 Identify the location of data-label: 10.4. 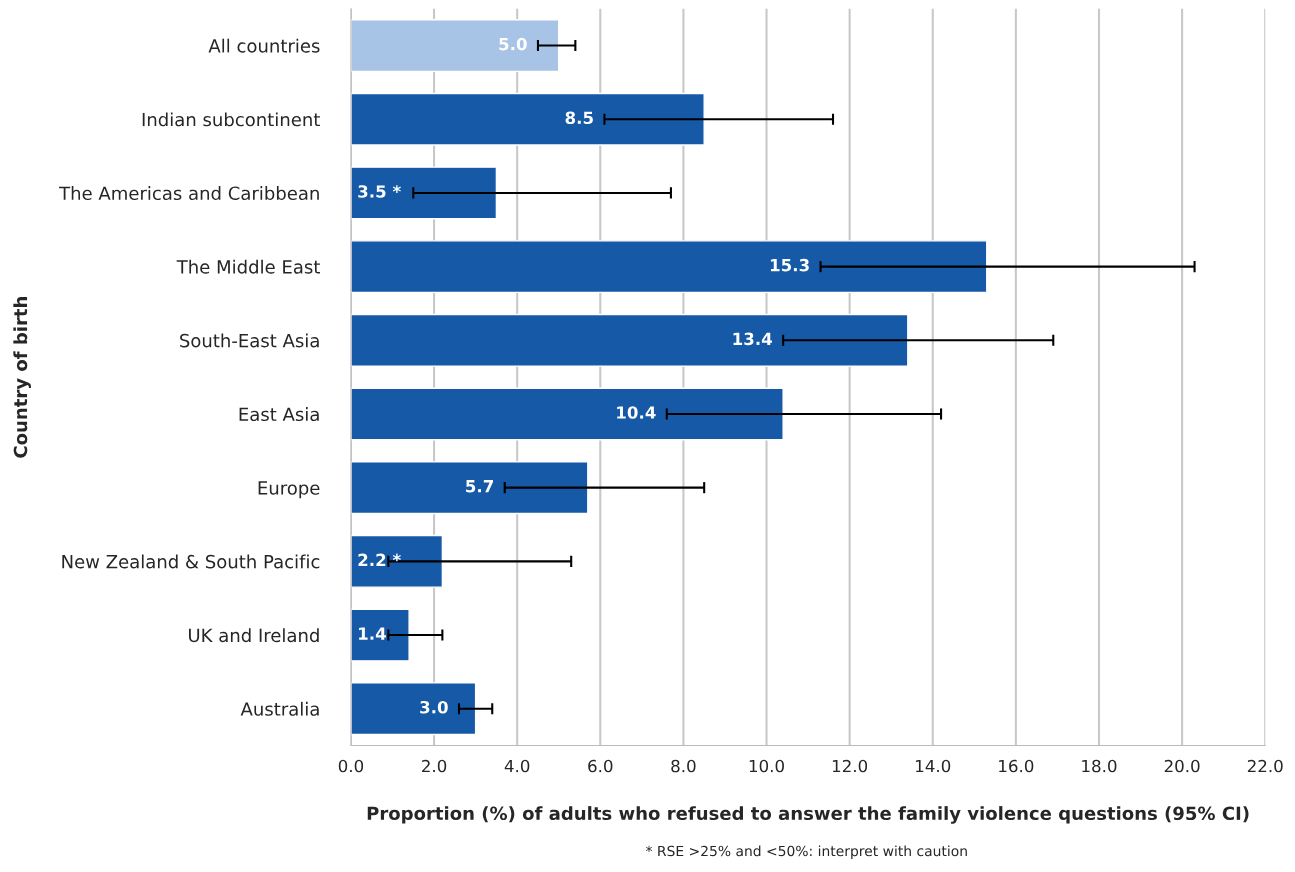
(636, 412).